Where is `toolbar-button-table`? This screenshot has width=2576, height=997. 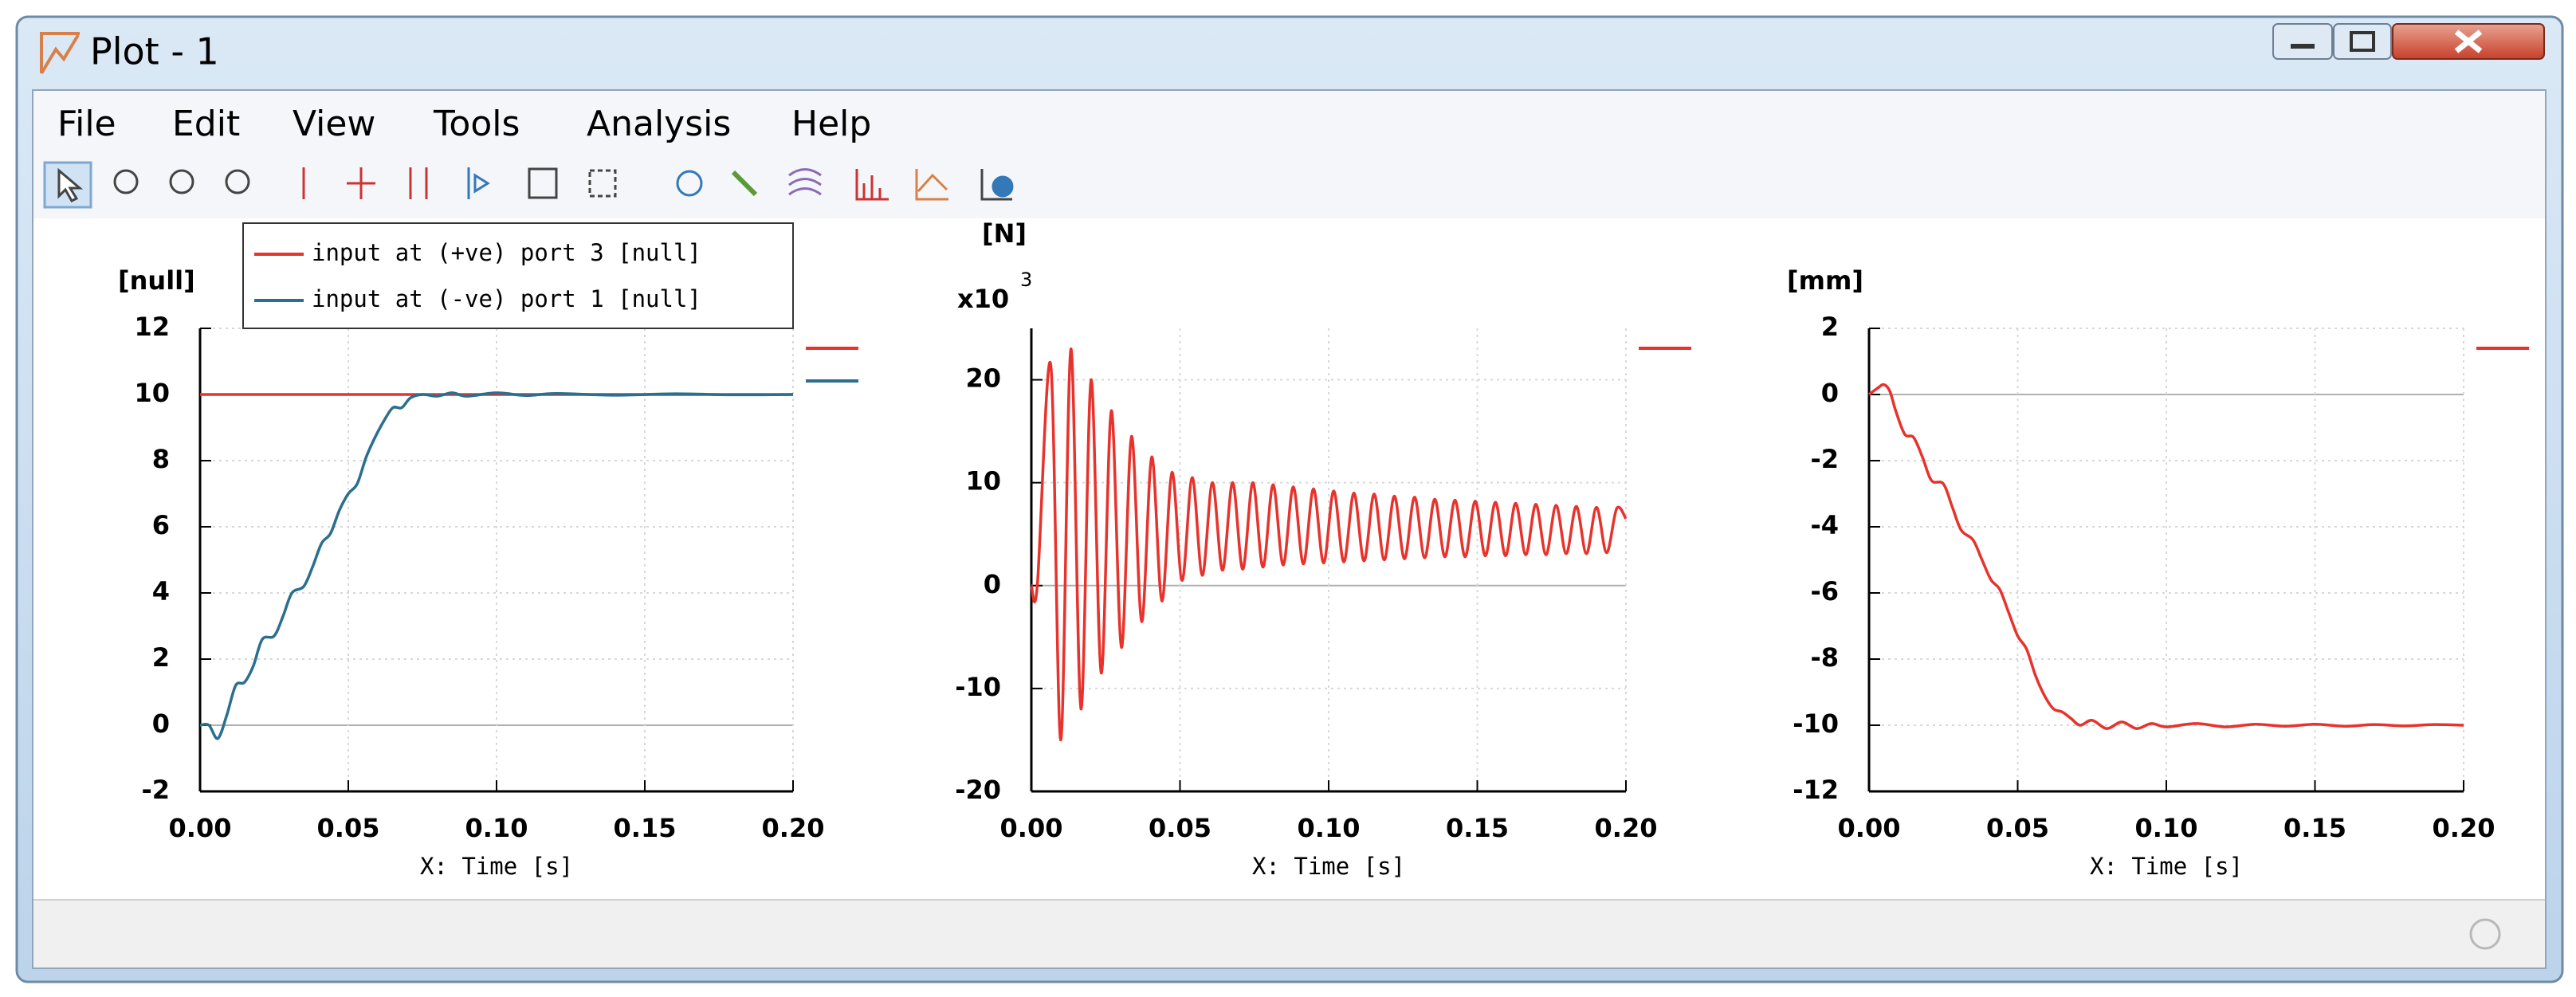
toolbar-button-table is located at coordinates (543, 183).